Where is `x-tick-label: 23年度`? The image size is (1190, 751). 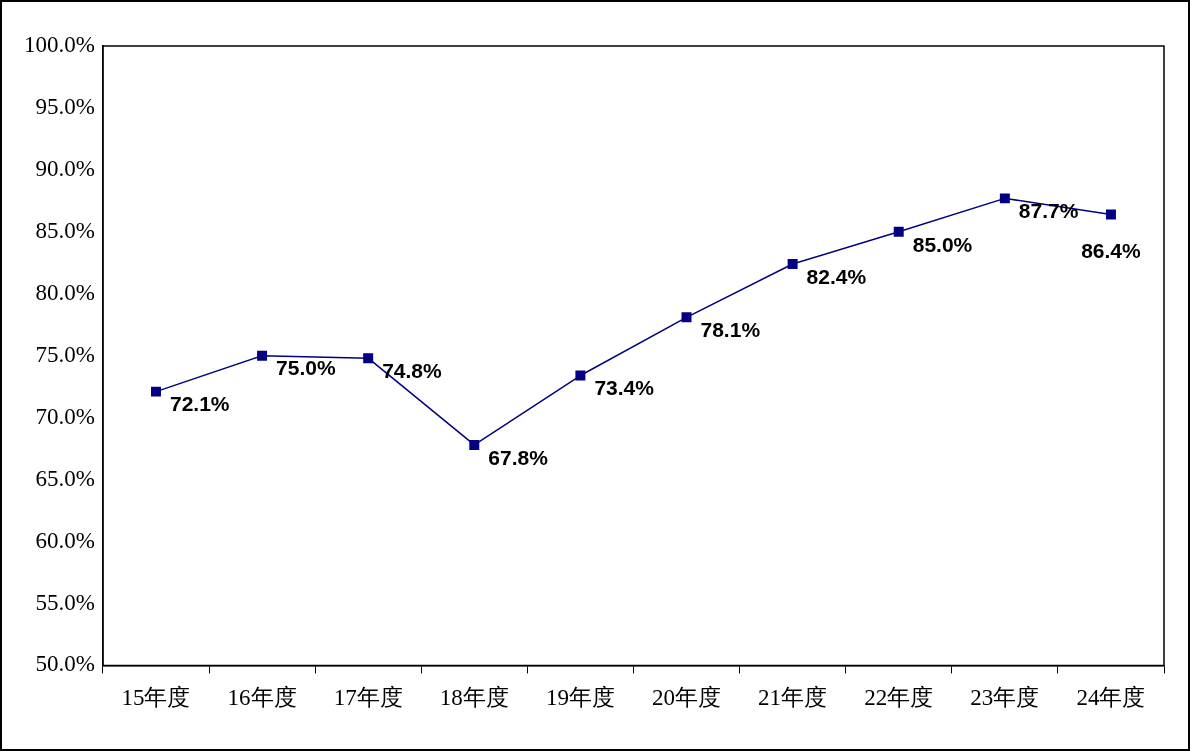 x-tick-label: 23年度 is located at coordinates (1005, 698).